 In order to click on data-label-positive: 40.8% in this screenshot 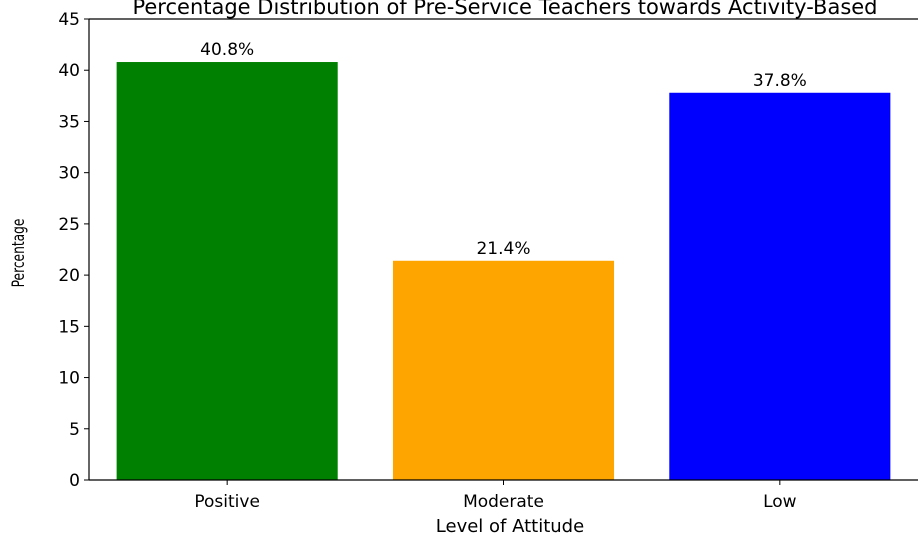, I will do `click(227, 50)`.